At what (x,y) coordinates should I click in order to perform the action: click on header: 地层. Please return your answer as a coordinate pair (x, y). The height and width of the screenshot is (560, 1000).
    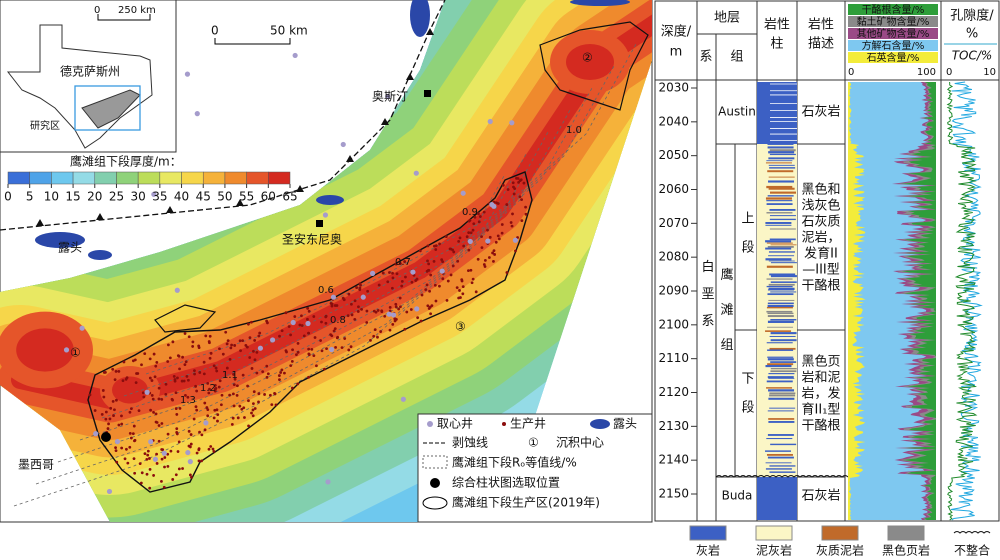
    Looking at the image, I should click on (727, 18).